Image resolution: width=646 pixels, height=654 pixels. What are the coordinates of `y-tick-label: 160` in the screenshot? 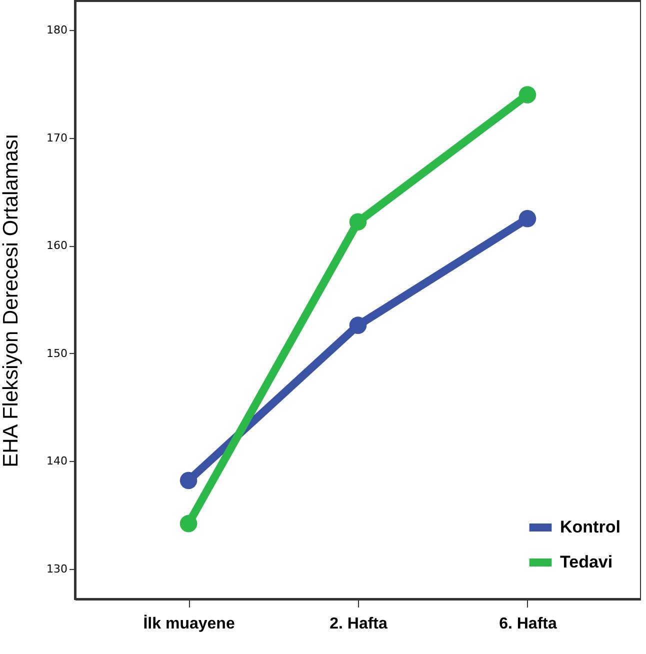 It's located at (57, 245).